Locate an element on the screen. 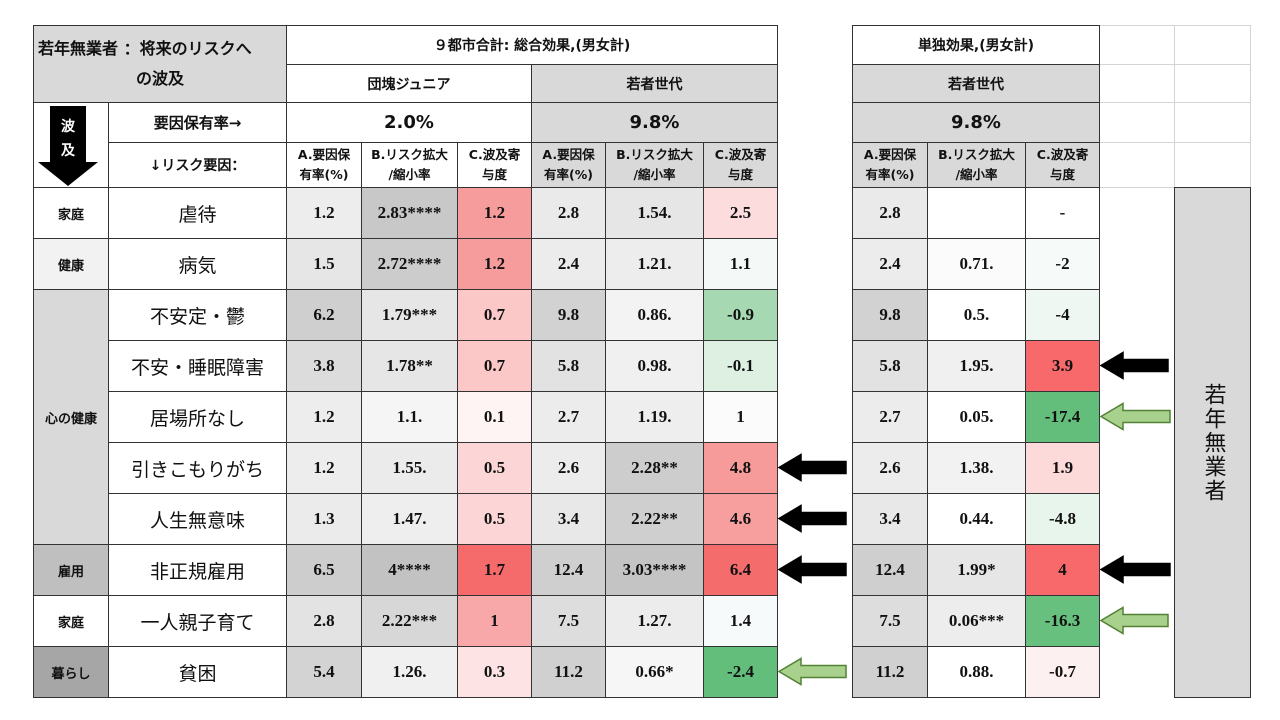  value-text: 1.19. is located at coordinates (654, 416).